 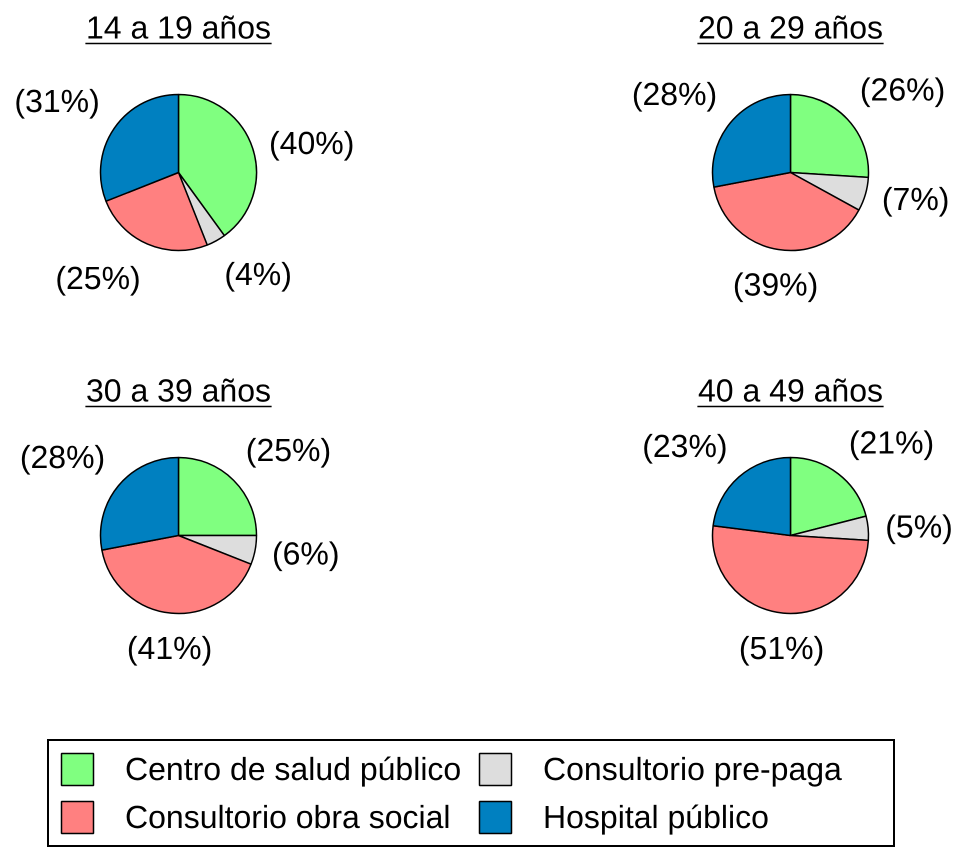 What do you see at coordinates (775, 284) in the screenshot?
I see `data-label: (39%)` at bounding box center [775, 284].